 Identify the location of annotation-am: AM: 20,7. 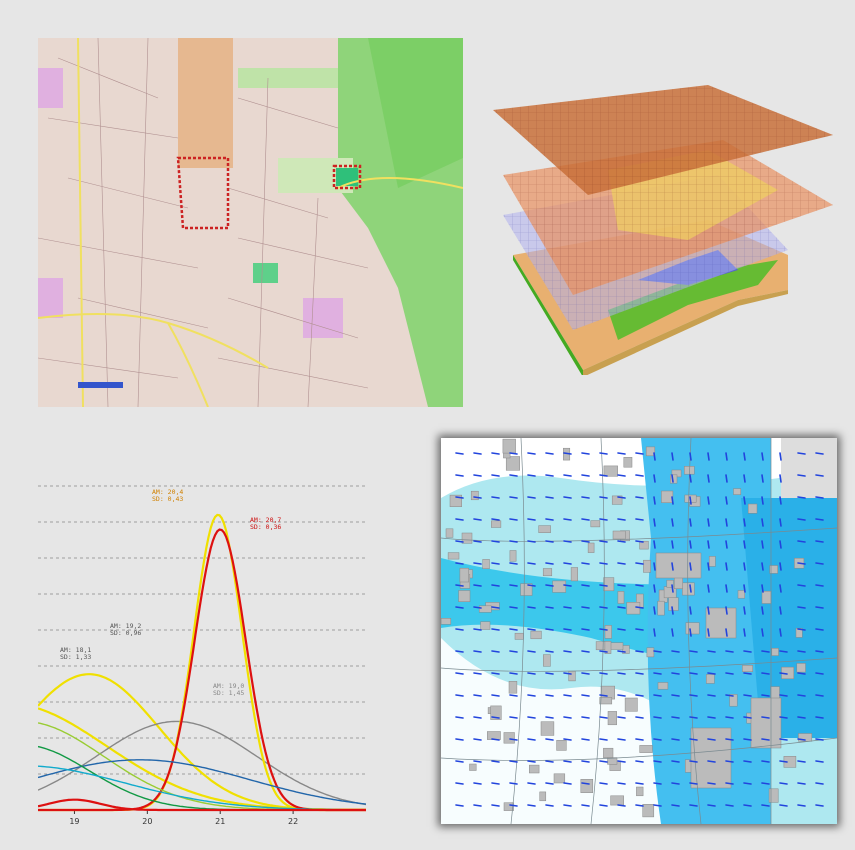
(265, 520).